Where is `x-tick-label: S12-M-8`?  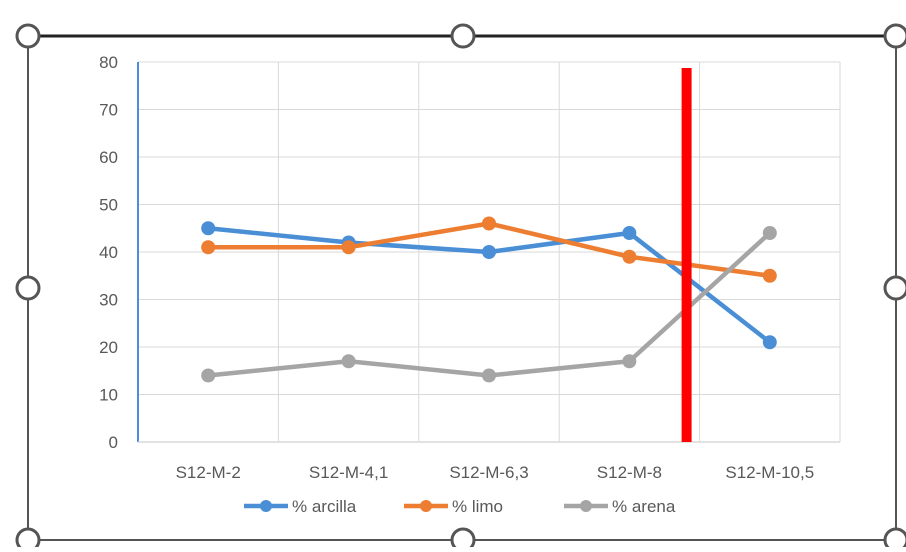
x-tick-label: S12-M-8 is located at coordinates (629, 472).